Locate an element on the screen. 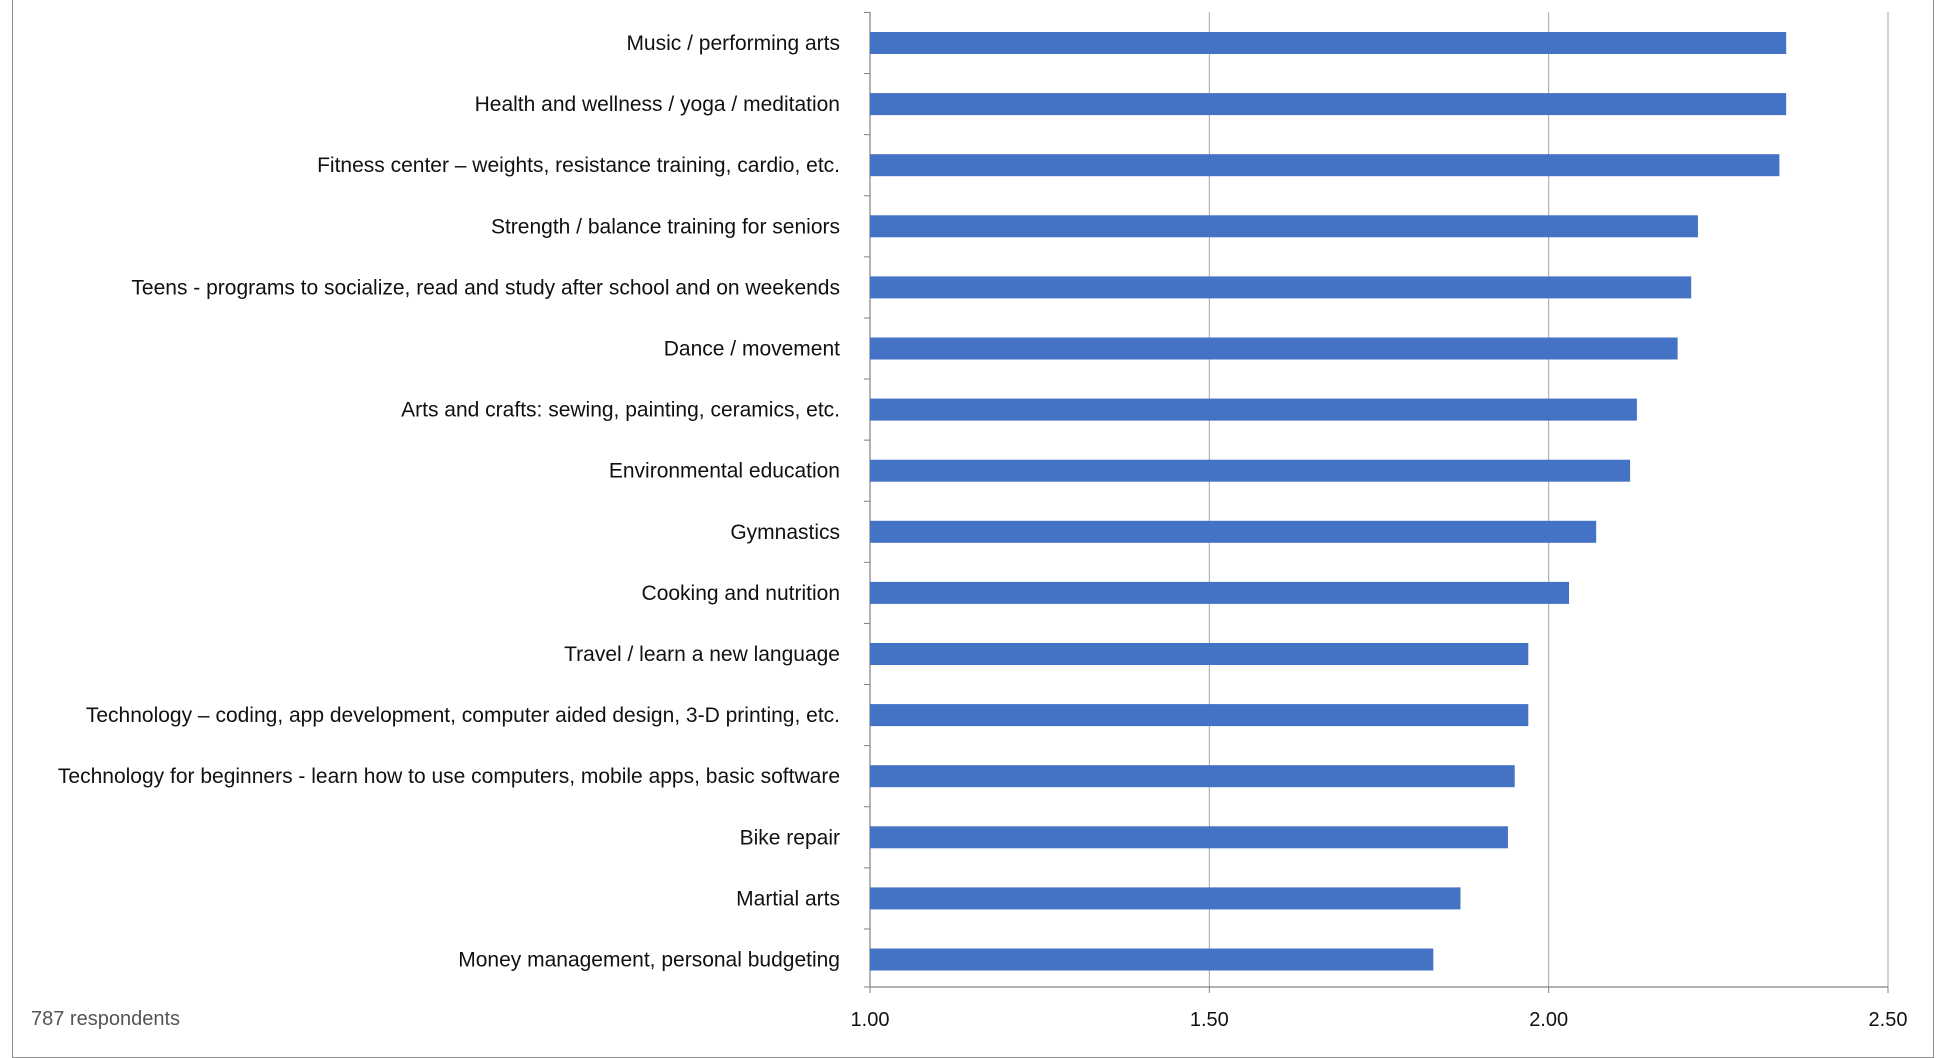 This screenshot has height=1058, width=1939. category-label: Gymnastics is located at coordinates (785, 532).